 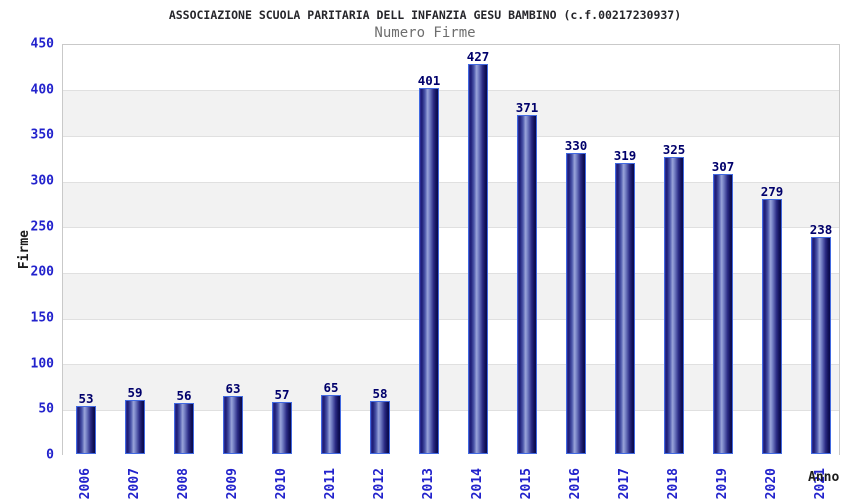 I want to click on x-tick-label: 2020, so click(x=771, y=479).